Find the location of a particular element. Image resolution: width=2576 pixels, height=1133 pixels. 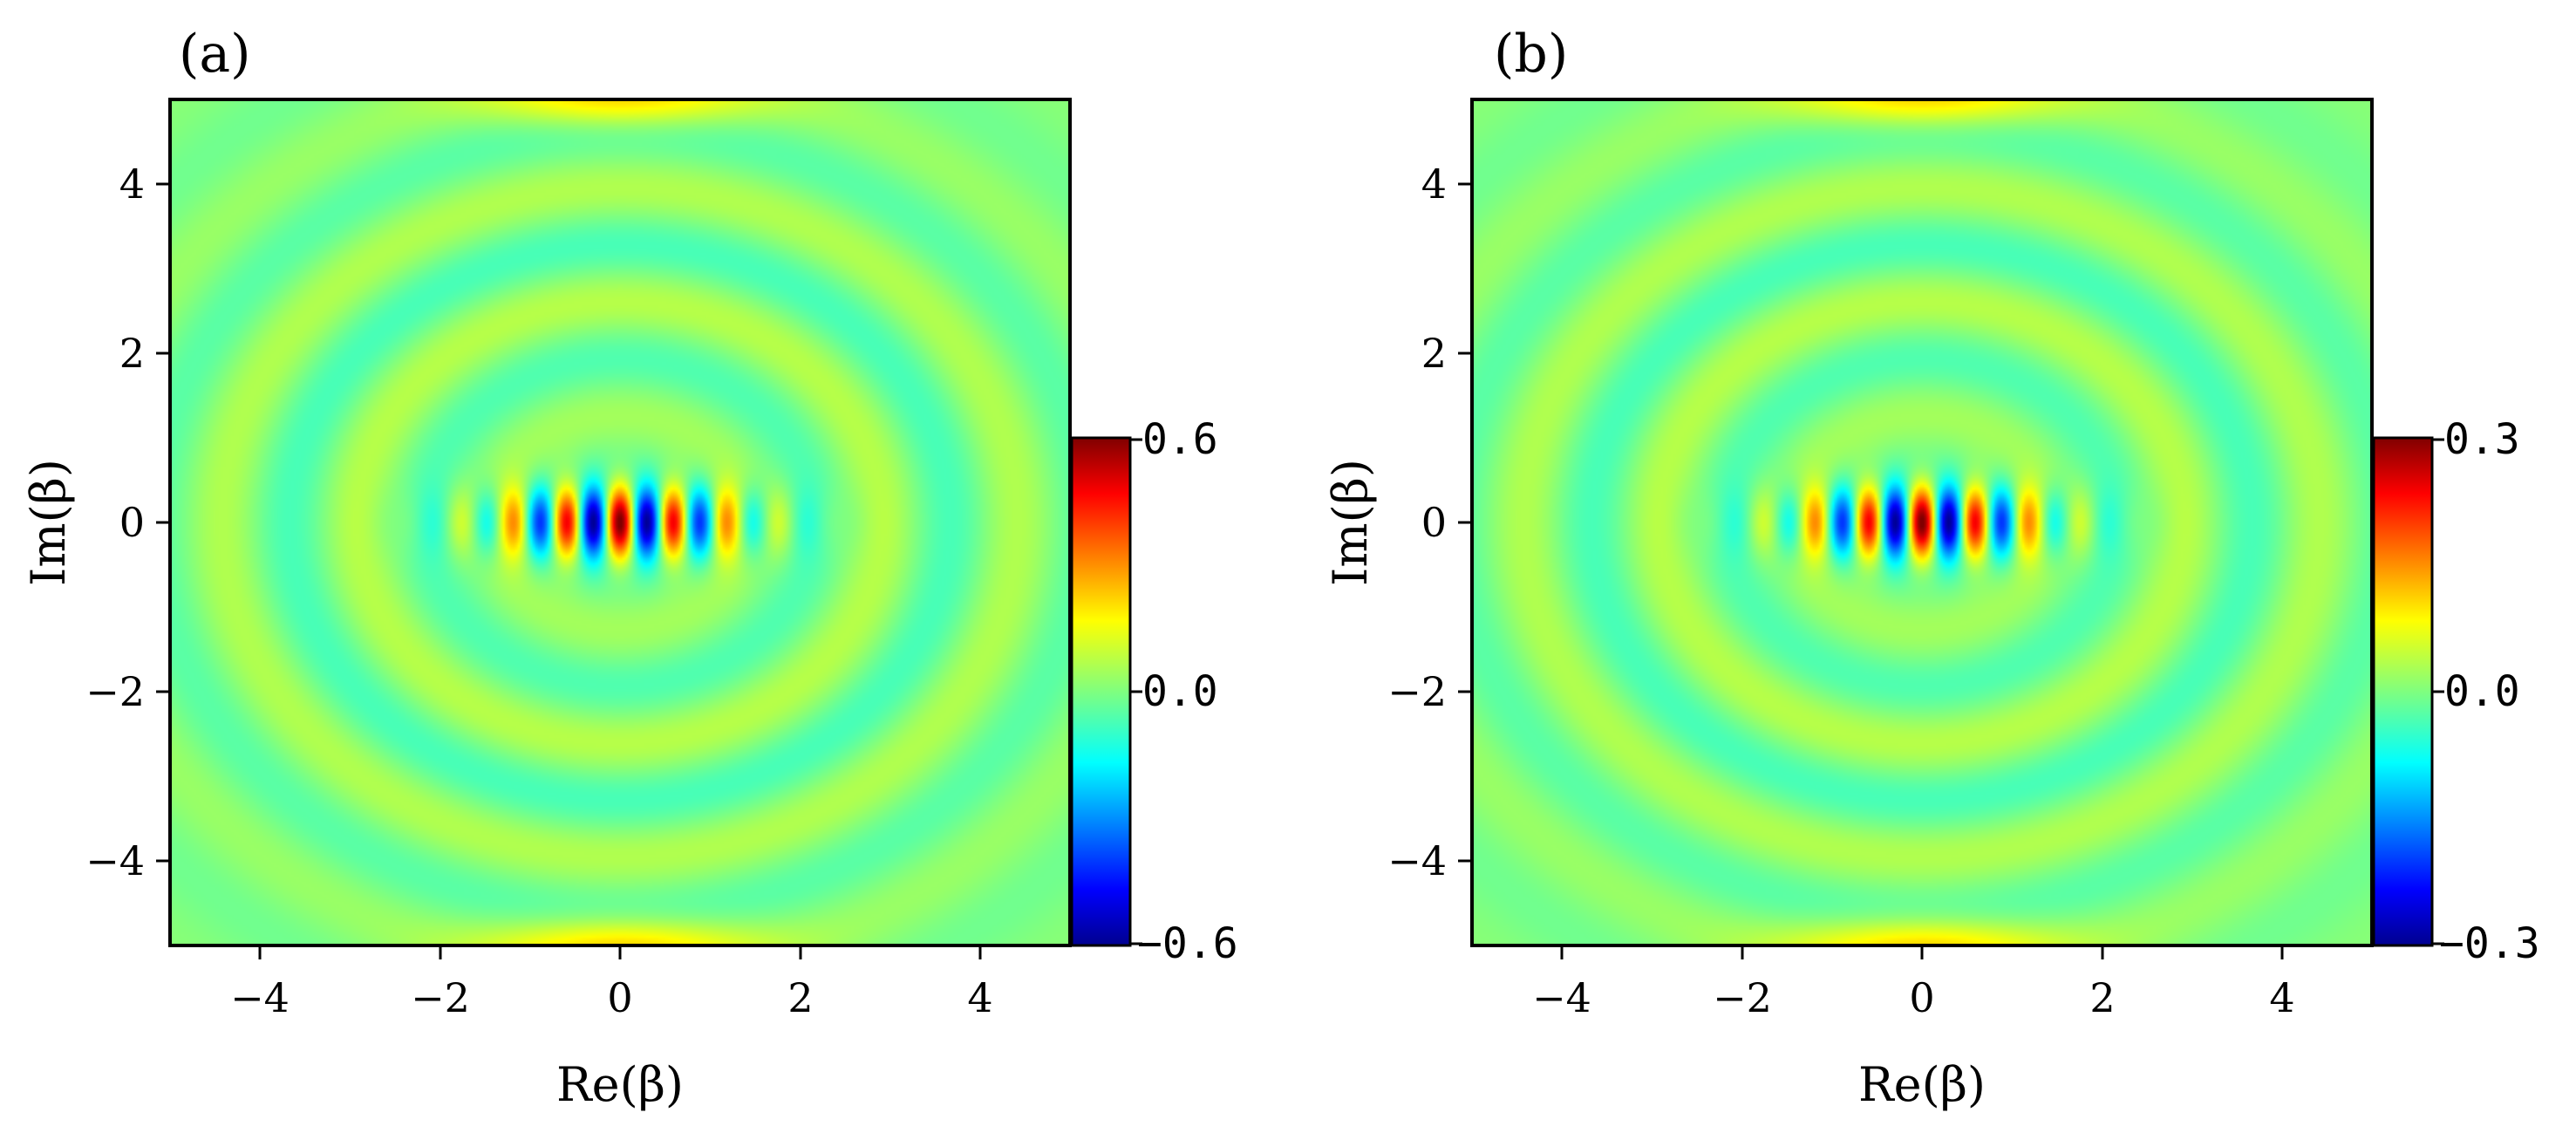

panel-b-ytick-label: 2 is located at coordinates (1434, 353).